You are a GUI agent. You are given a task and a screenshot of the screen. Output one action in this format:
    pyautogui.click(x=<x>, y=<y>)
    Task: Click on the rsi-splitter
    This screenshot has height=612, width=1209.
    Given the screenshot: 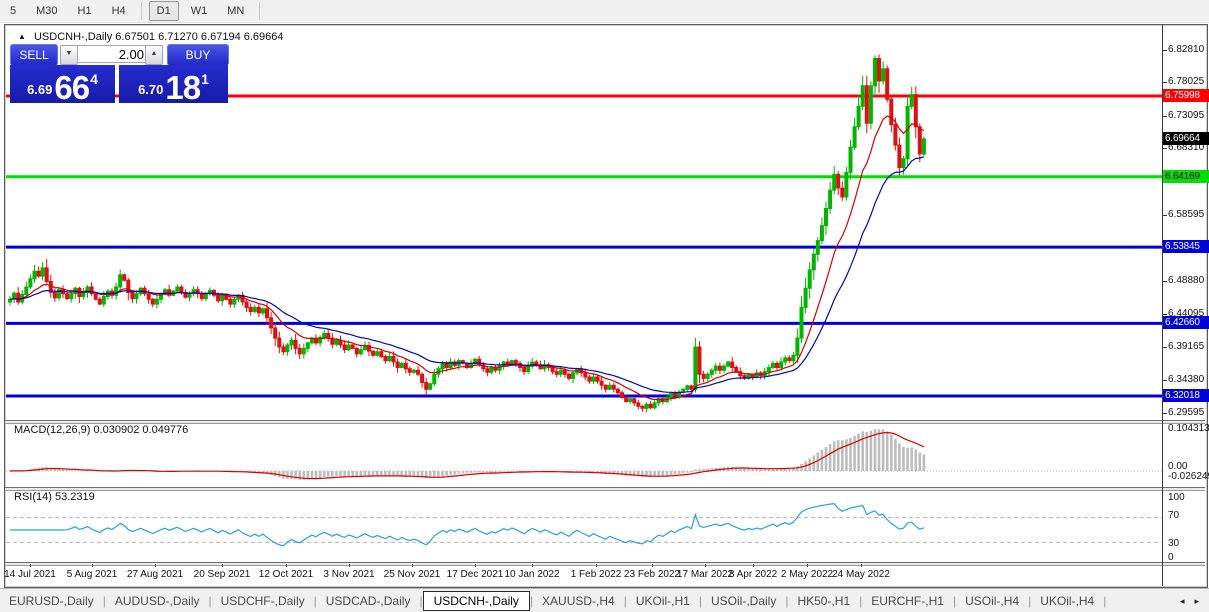 What is the action you would take?
    pyautogui.click(x=605, y=489)
    